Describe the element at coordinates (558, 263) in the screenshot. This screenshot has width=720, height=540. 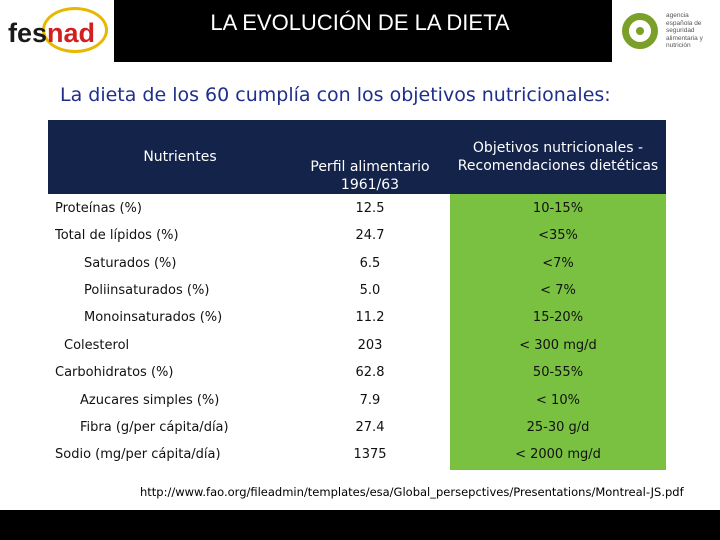
I see `row-objective: <7%` at that location.